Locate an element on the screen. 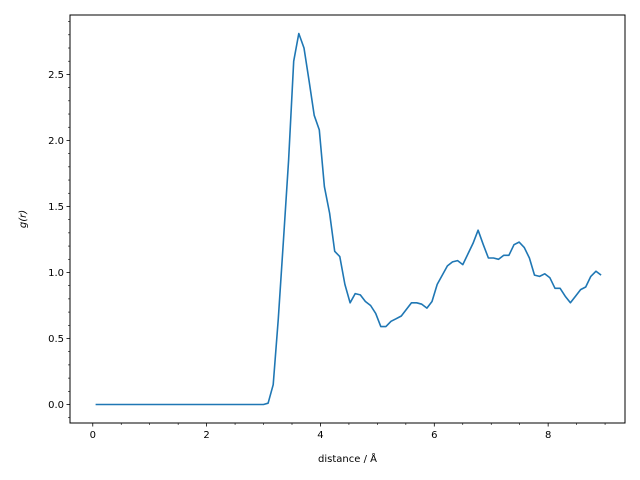 The width and height of the screenshot is (640, 480). y-tick-label: 0.5 is located at coordinates (56, 339).